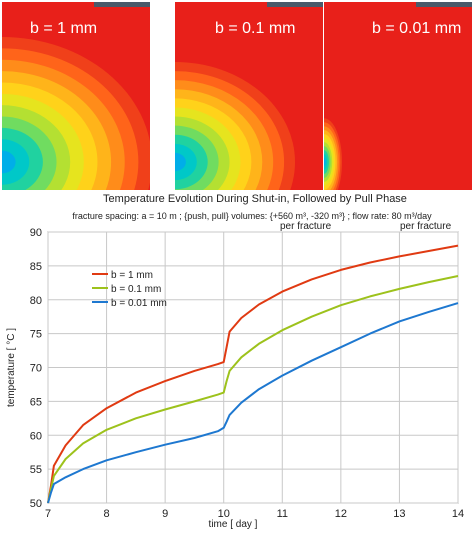  Describe the element at coordinates (36, 335) in the screenshot. I see `y-tick-label: 75` at that location.